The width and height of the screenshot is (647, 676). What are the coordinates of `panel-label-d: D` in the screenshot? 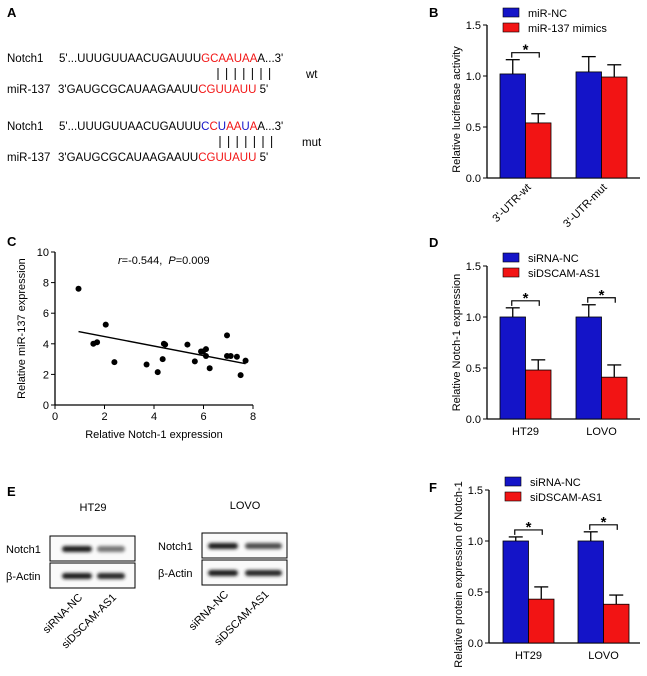 It's located at (433, 242).